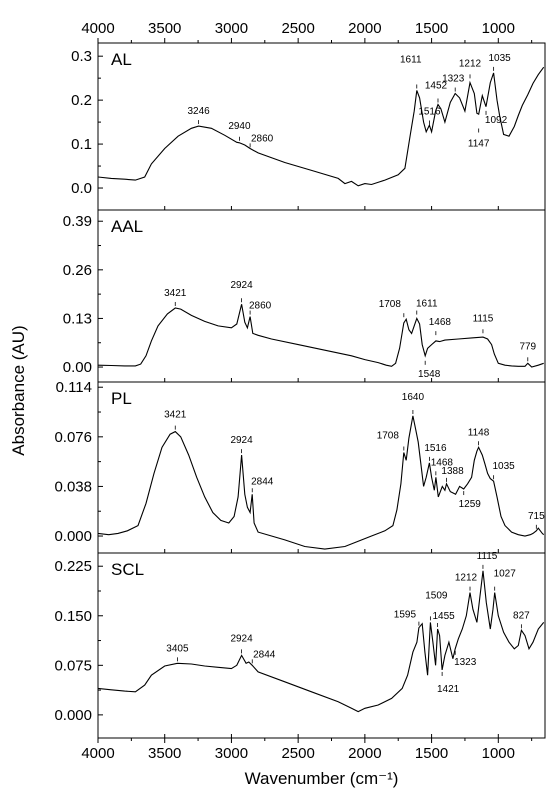 The width and height of the screenshot is (547, 791). I want to click on series-line-pl, so click(321, 482).